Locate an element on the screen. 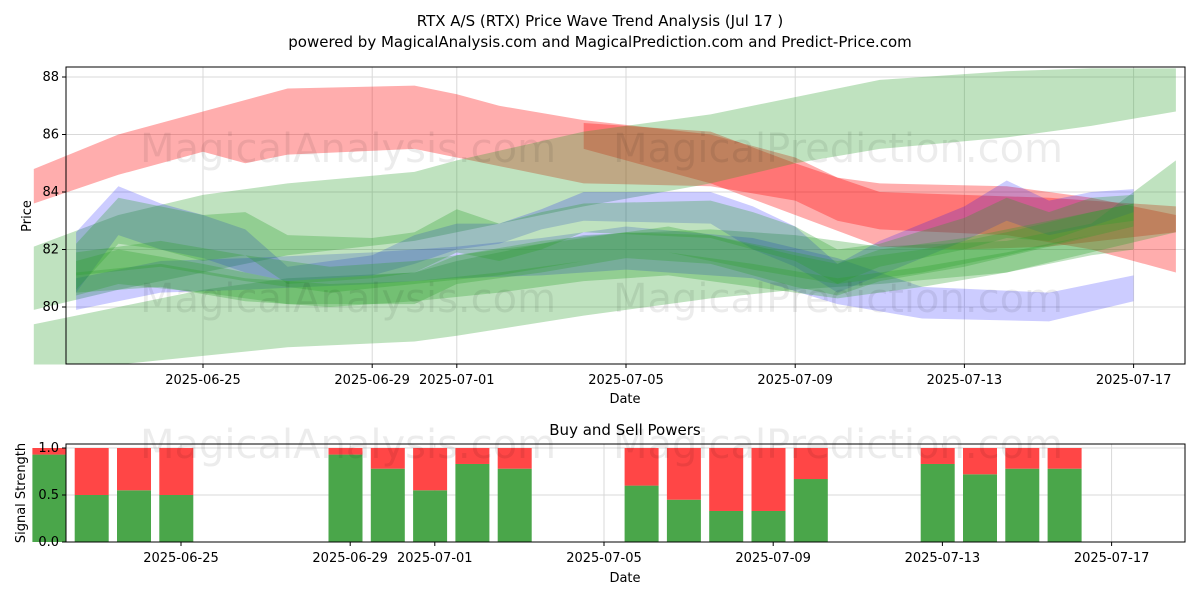 The width and height of the screenshot is (1200, 604). price-x-tick-label: 2025-07-17 is located at coordinates (1134, 380).